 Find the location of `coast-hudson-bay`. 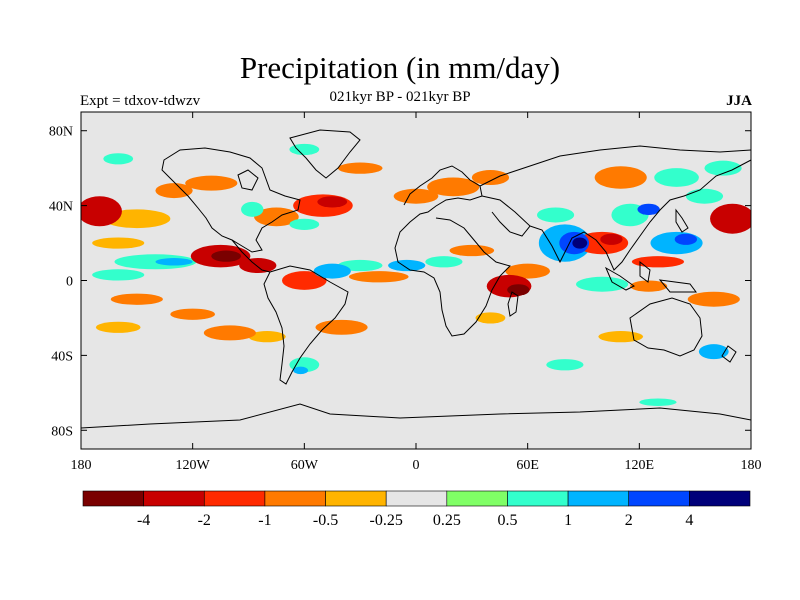

coast-hudson-bay is located at coordinates (248, 180).